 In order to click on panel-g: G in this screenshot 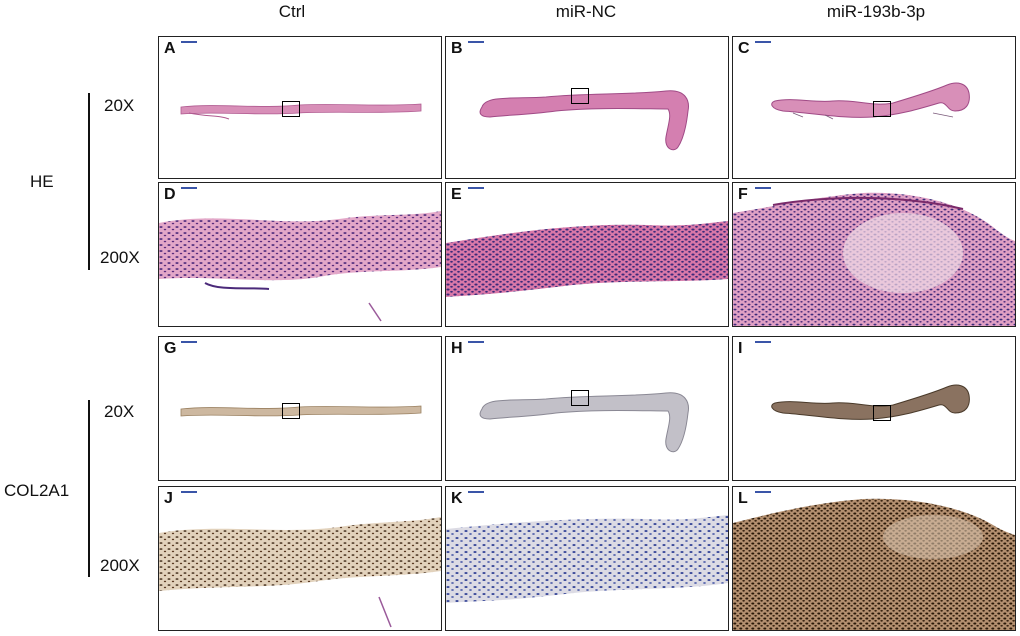, I will do `click(300, 408)`.